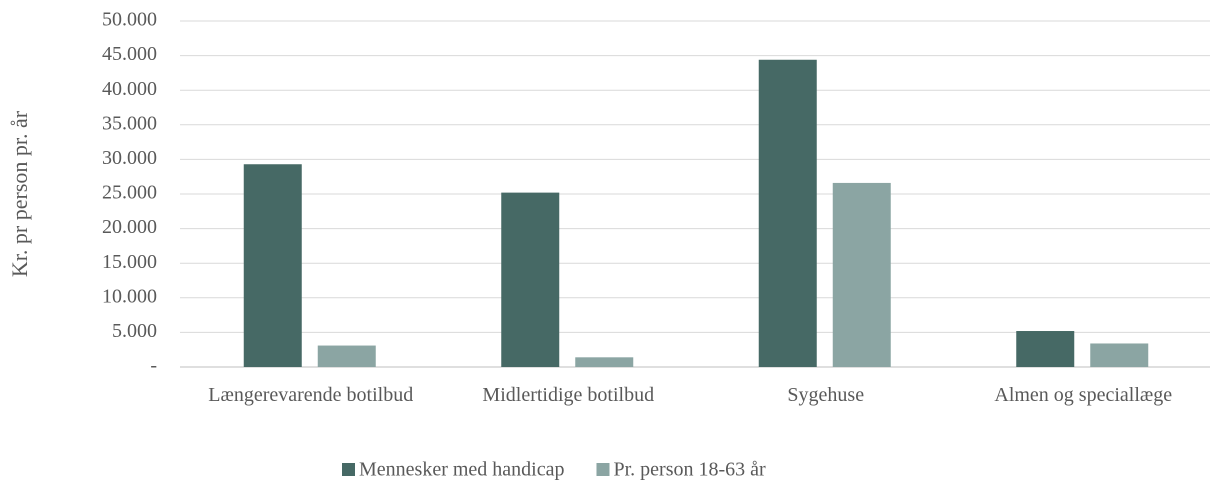 This screenshot has height=488, width=1218. What do you see at coordinates (129, 227) in the screenshot?
I see `y-tick-label: 20.000` at bounding box center [129, 227].